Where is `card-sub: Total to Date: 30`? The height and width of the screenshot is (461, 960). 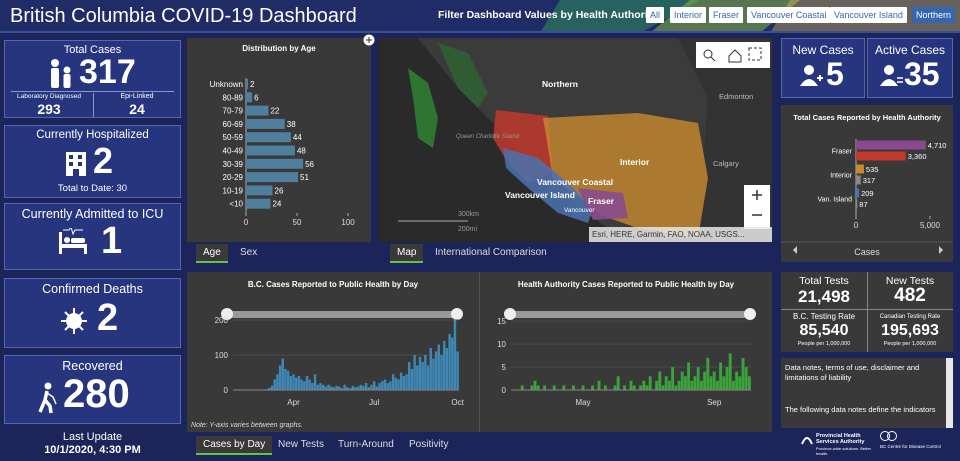 card-sub: Total to Date: 30 is located at coordinates (92, 188).